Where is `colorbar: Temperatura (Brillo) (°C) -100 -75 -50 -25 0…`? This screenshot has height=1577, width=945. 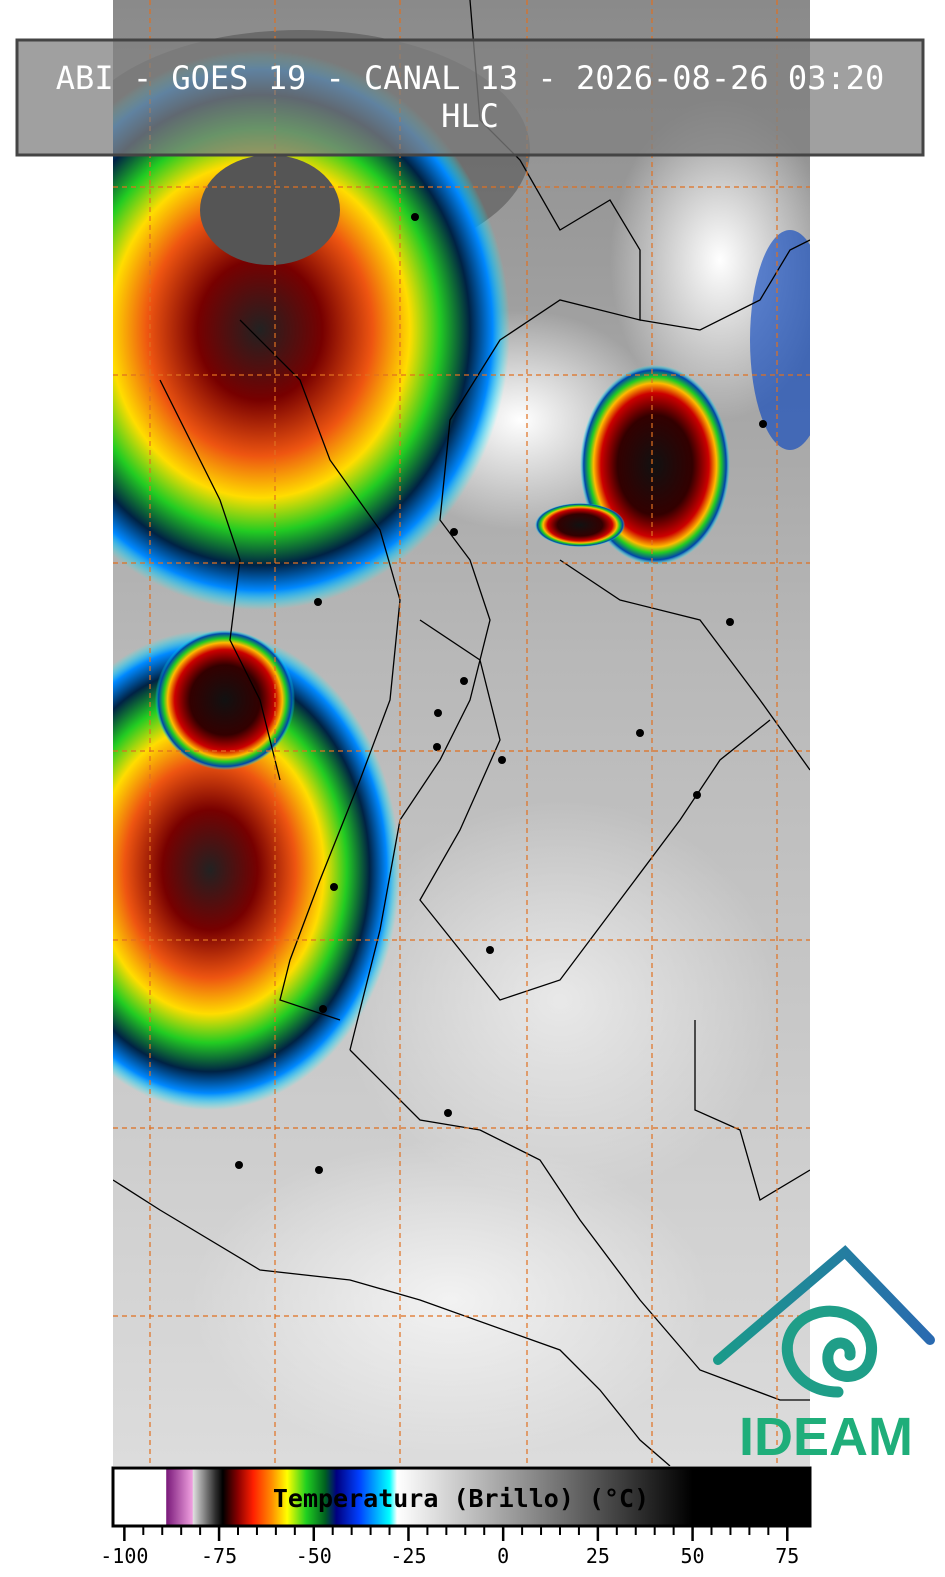
colorbar: Temperatura (Brillo) (°C) -100 -75 -50 -25 0… is located at coordinates (456, 1517).